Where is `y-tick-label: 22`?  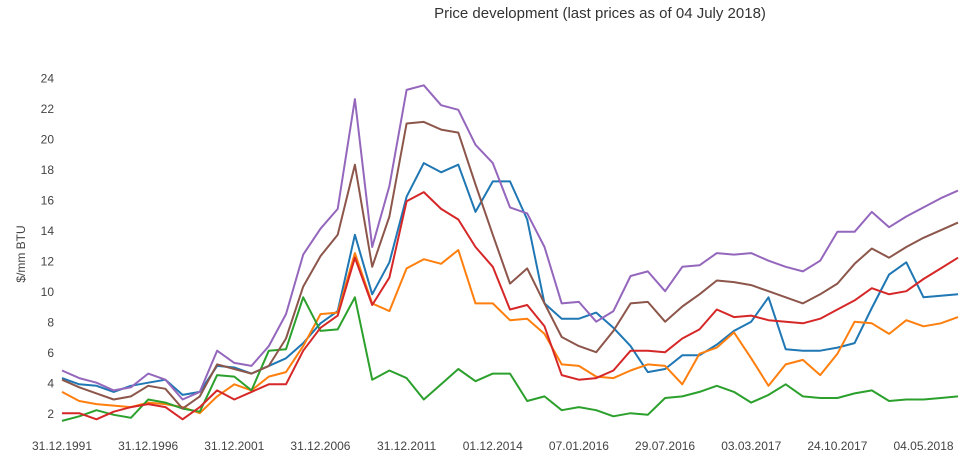
y-tick-label: 22 is located at coordinates (48, 109).